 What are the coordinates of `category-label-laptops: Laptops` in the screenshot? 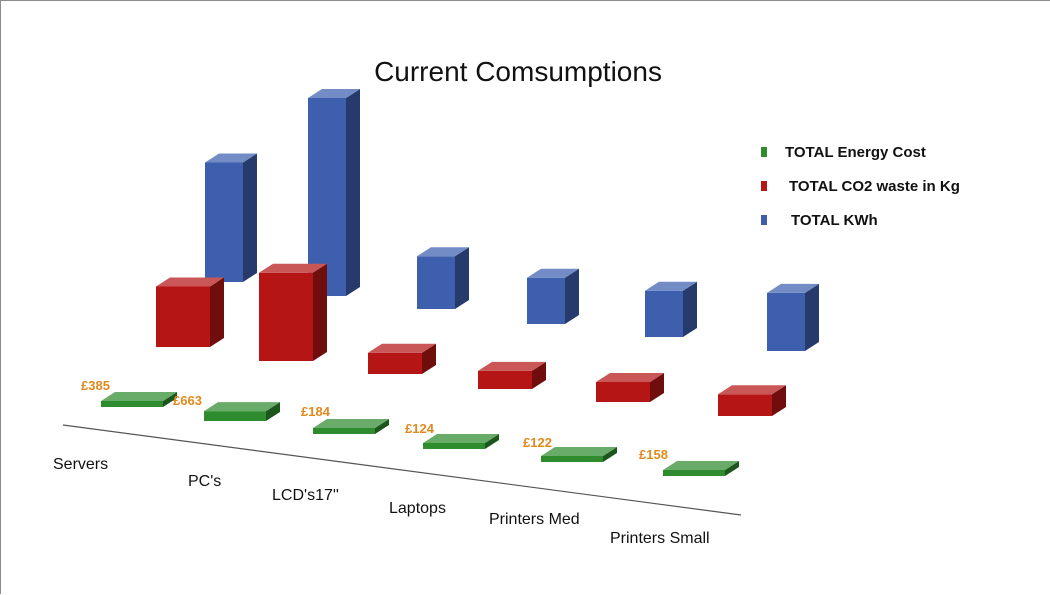 It's located at (417, 508).